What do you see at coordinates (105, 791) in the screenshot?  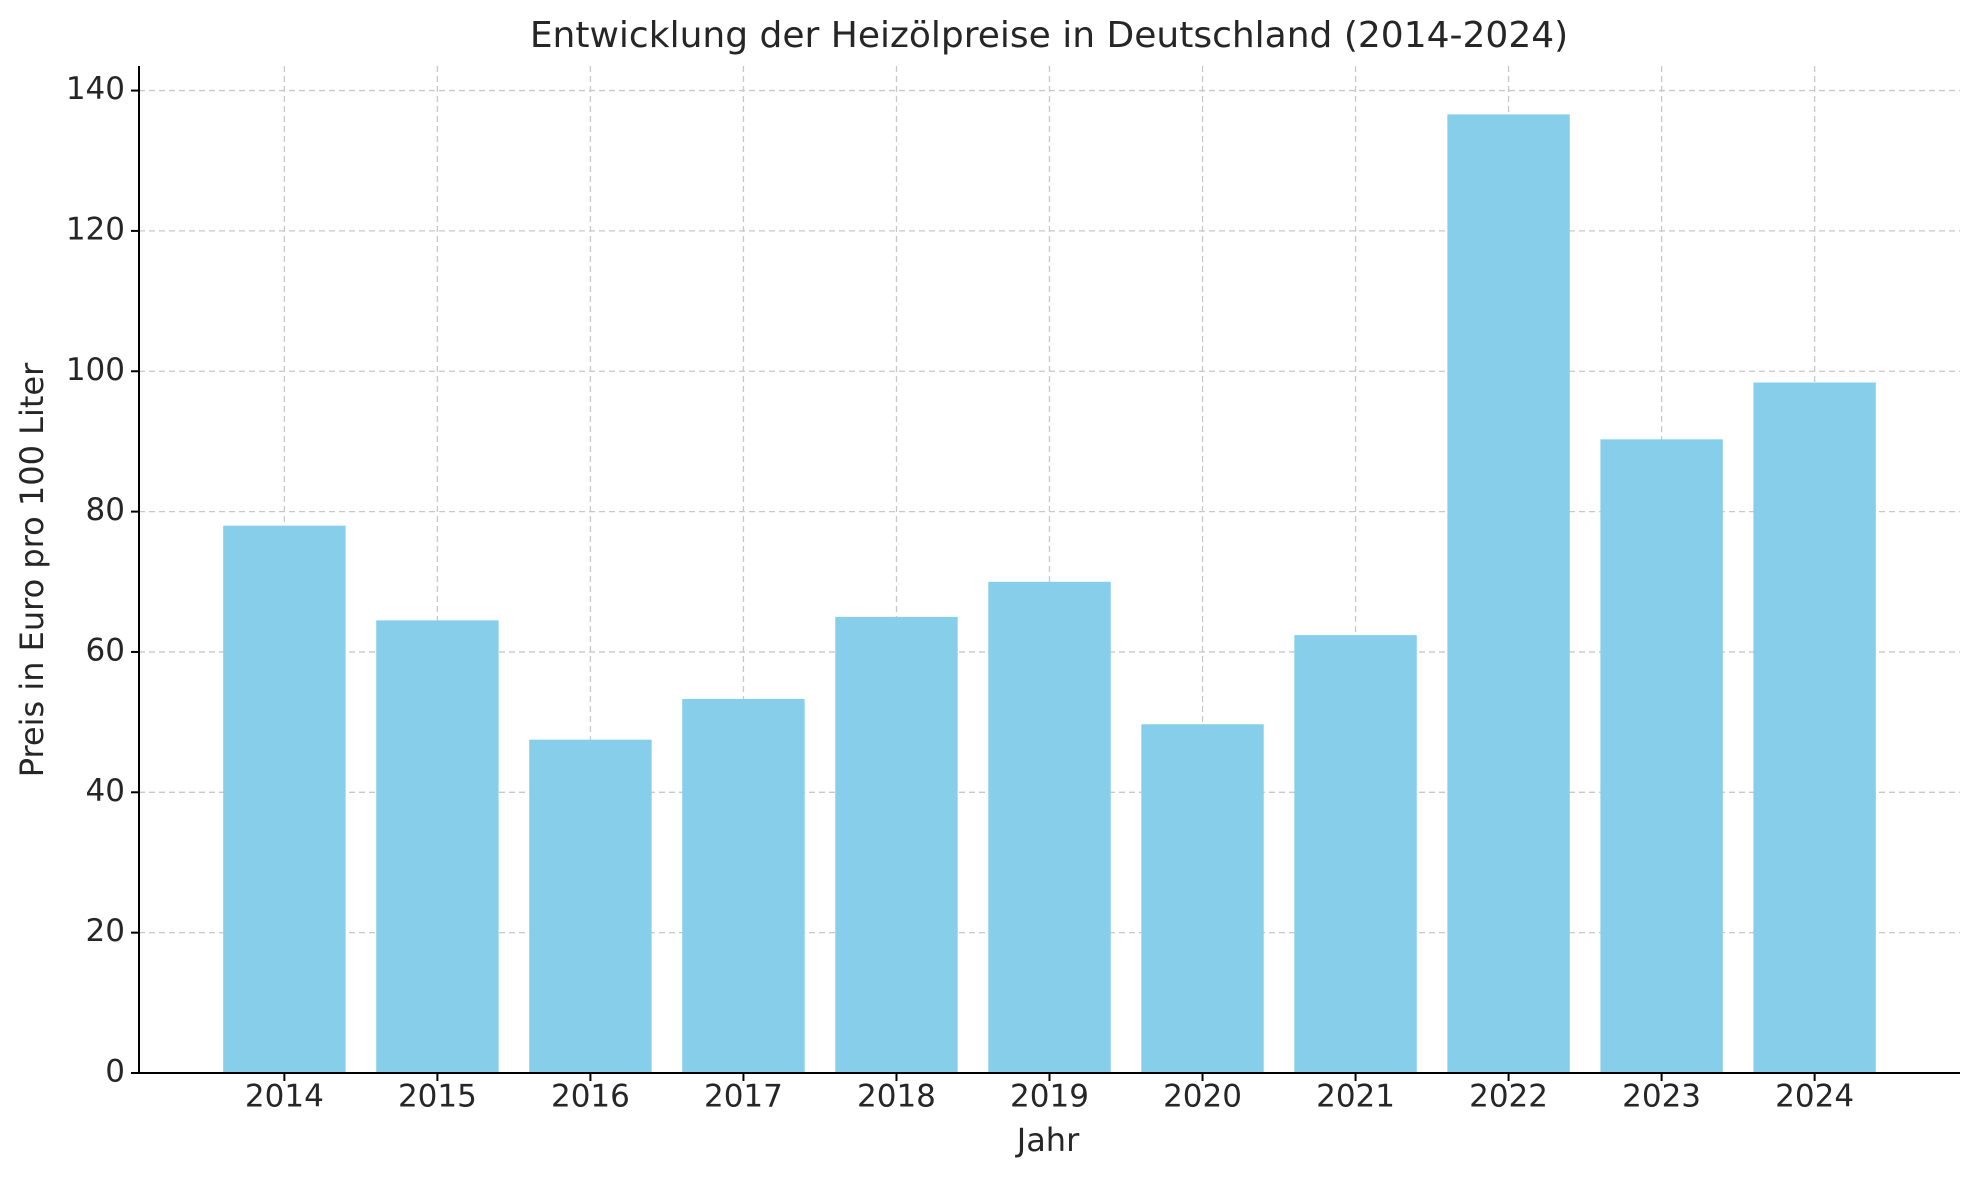 I see `y-tick-label: 40` at bounding box center [105, 791].